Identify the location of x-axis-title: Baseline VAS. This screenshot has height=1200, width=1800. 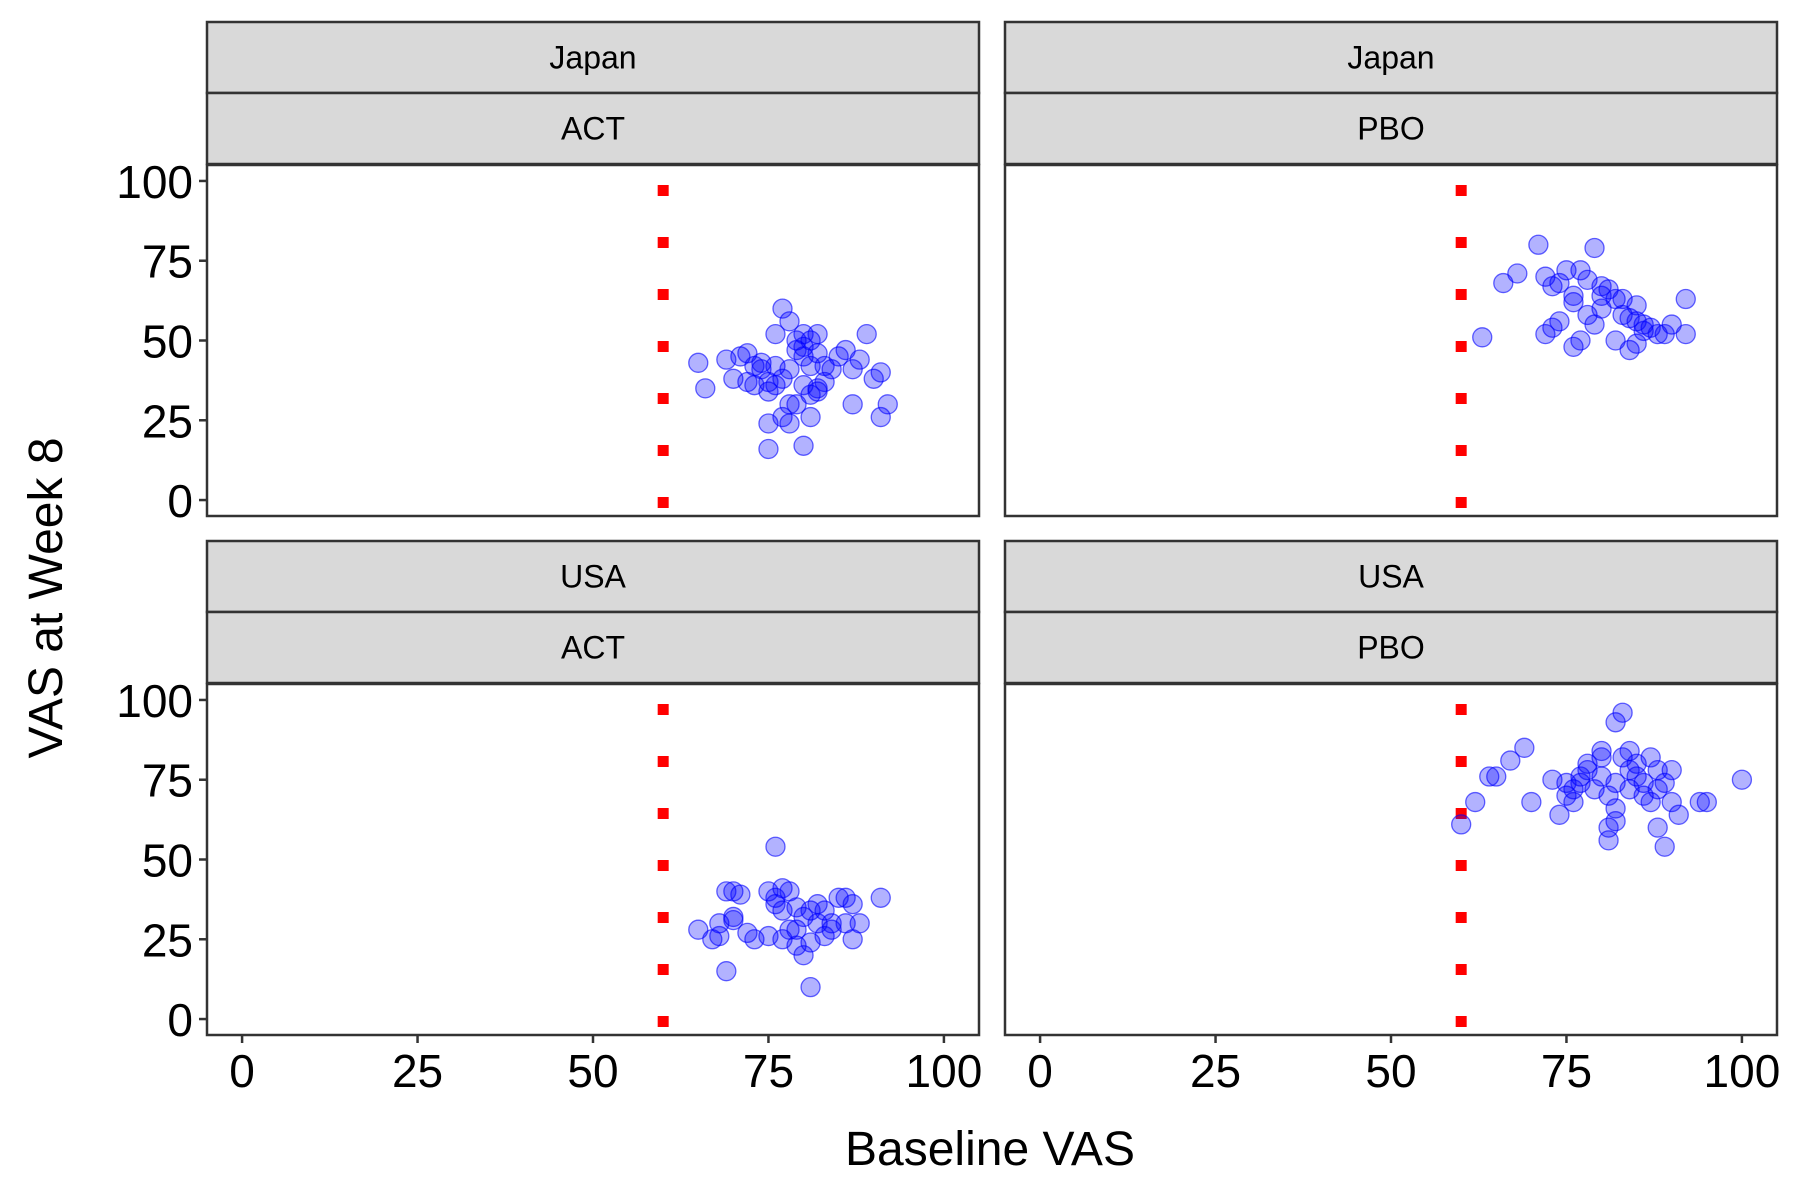
(990, 1149).